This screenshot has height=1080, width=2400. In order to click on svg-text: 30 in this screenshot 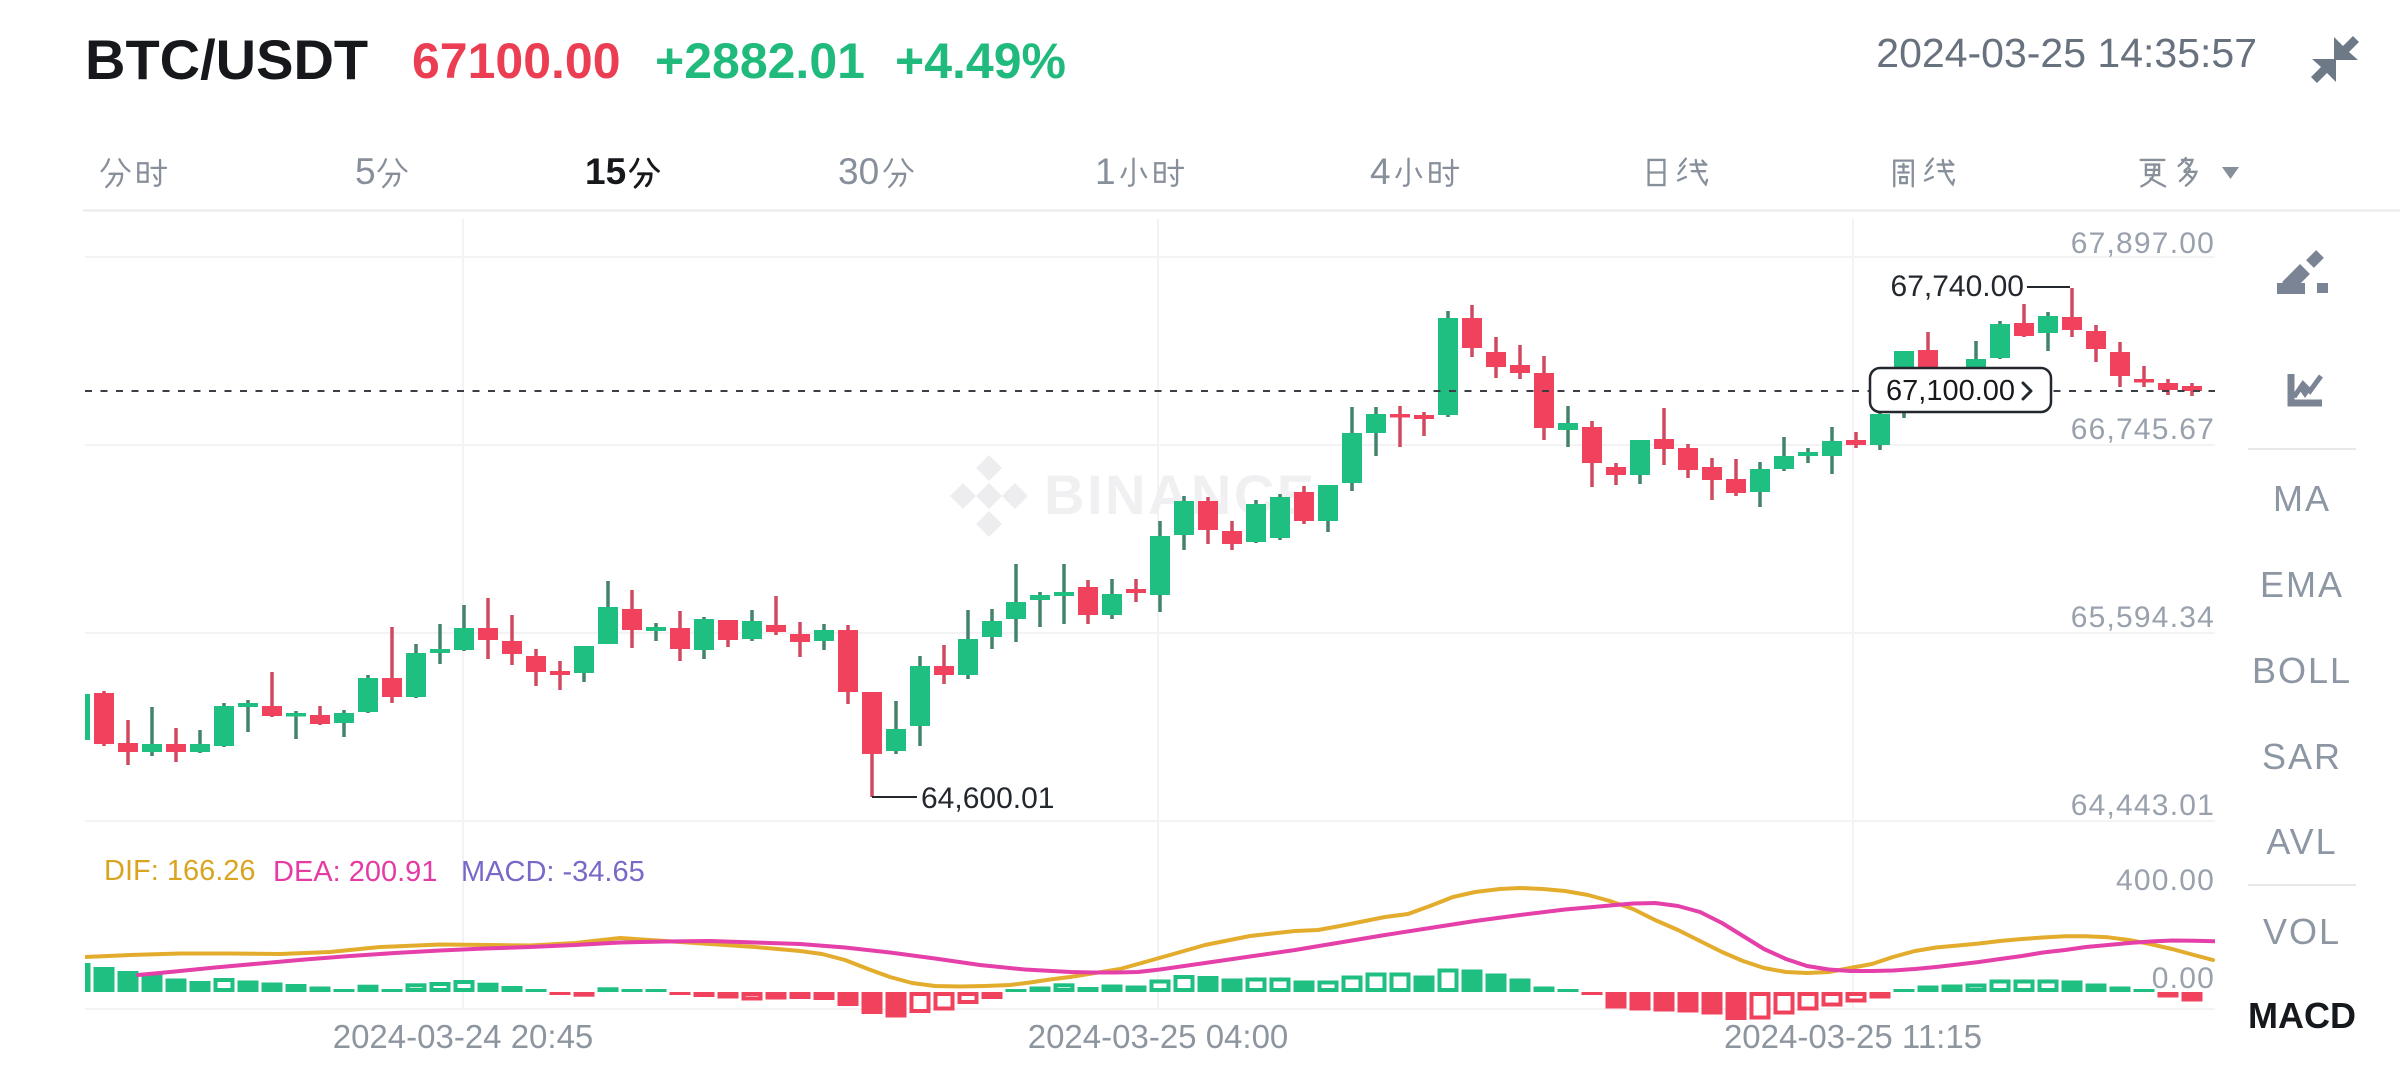, I will do `click(858, 171)`.